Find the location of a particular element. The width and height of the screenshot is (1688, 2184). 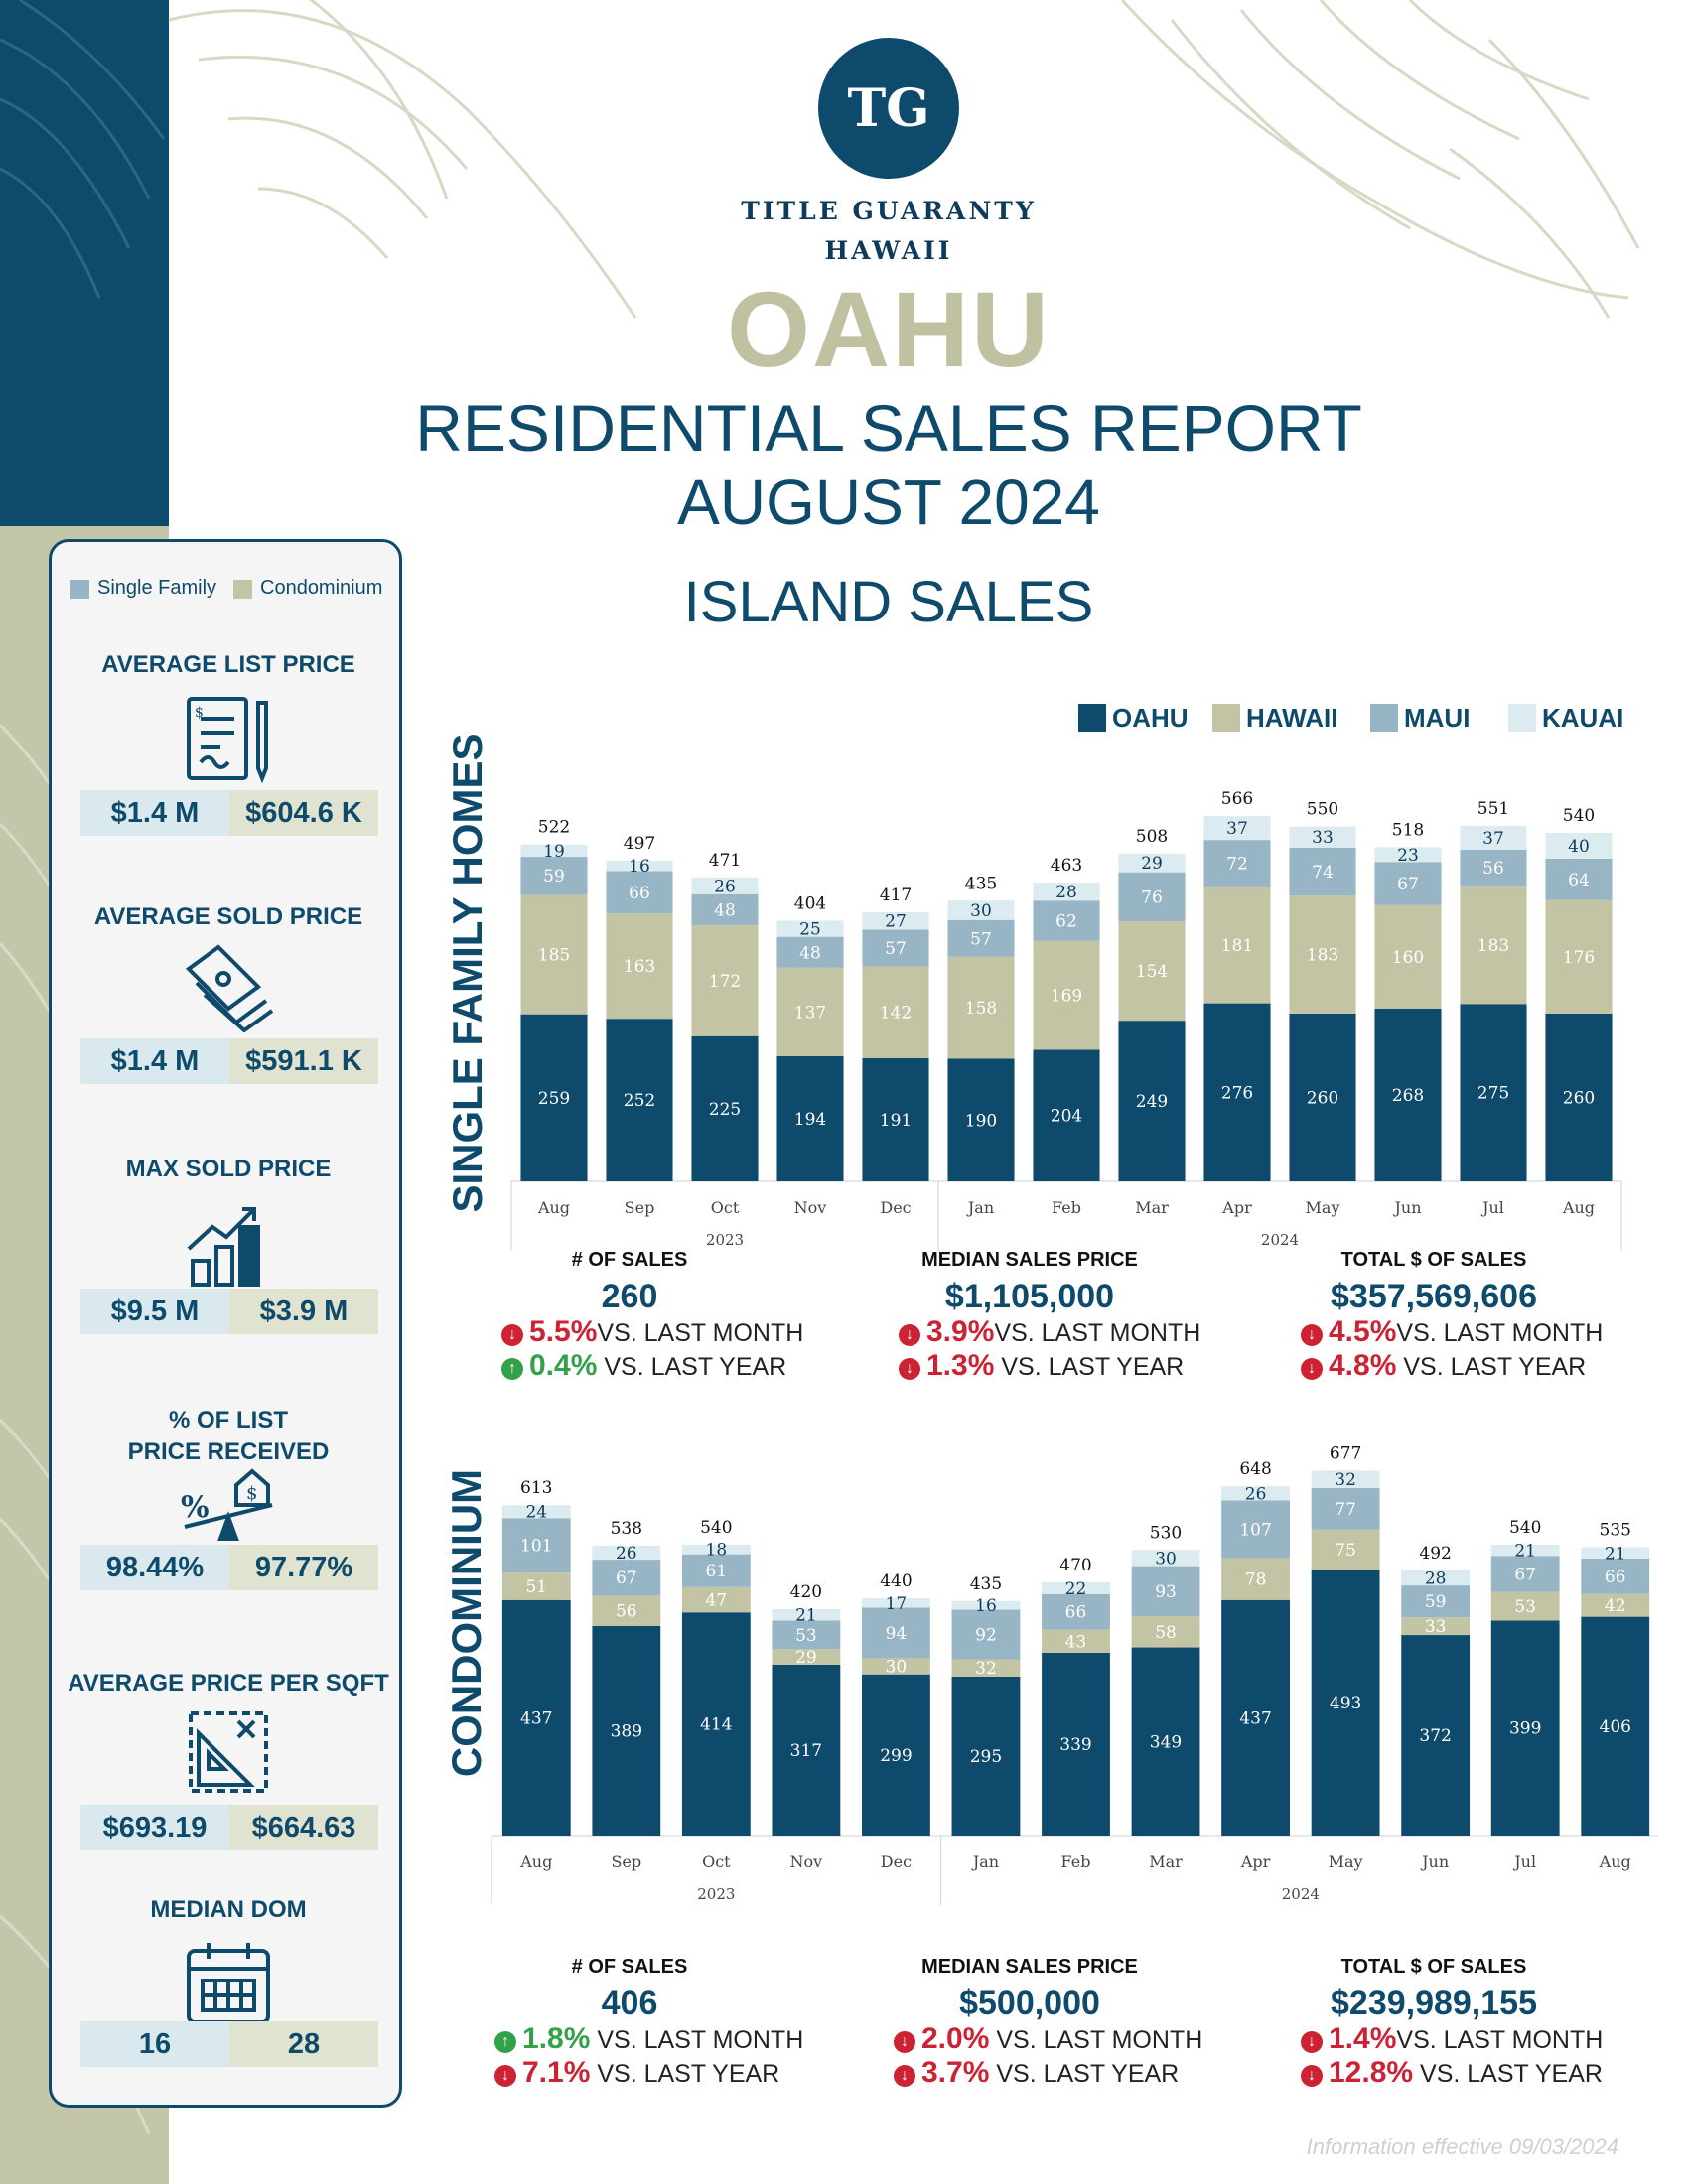

total-label: 540 is located at coordinates (716, 1528).